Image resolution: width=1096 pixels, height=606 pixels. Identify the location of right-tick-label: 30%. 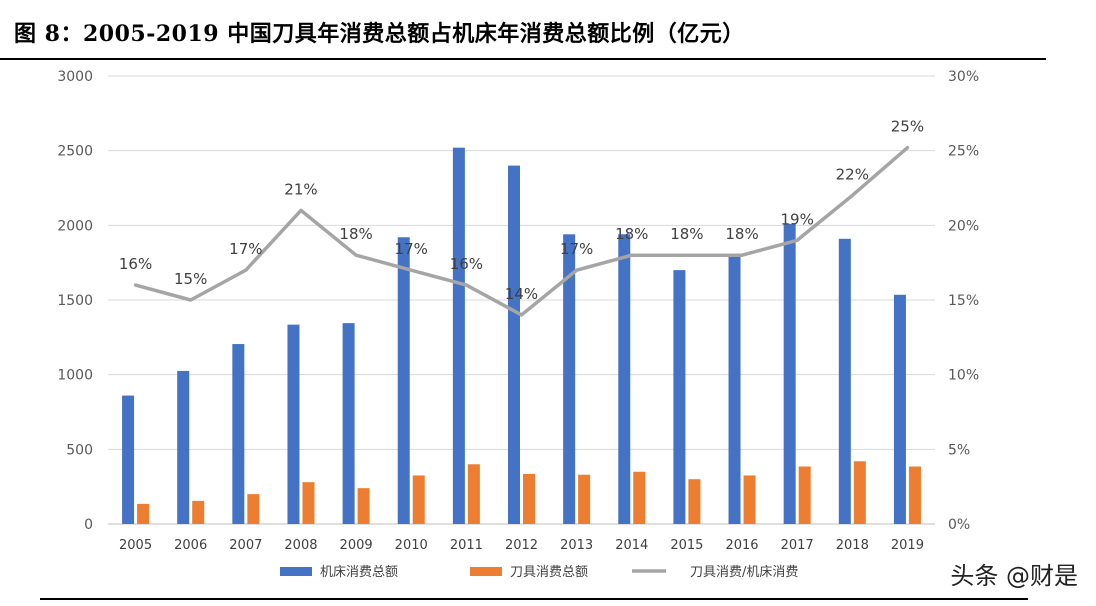
(963, 77).